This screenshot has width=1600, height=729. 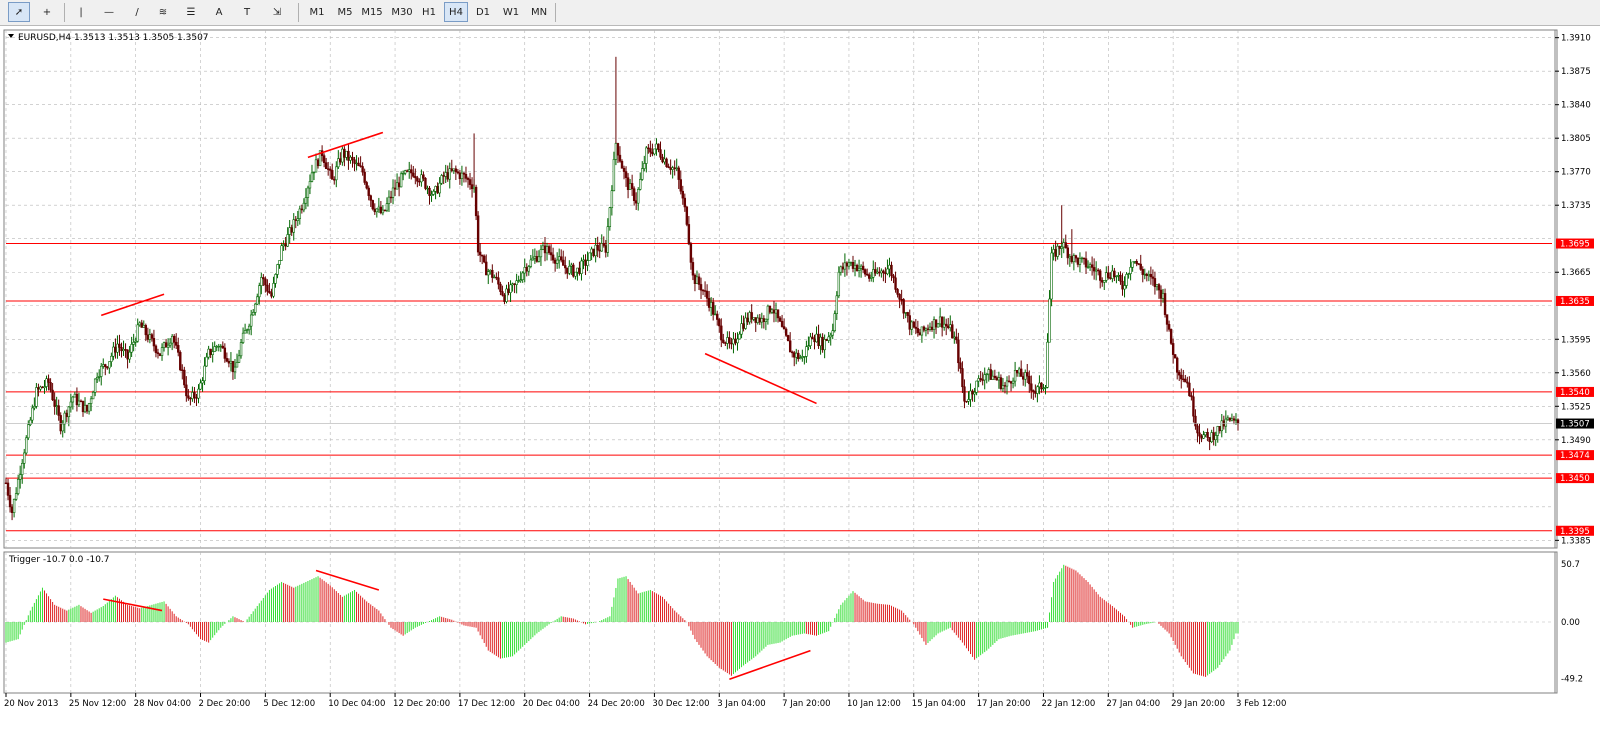 I want to click on timeframe-m30-button: M30, so click(x=402, y=12).